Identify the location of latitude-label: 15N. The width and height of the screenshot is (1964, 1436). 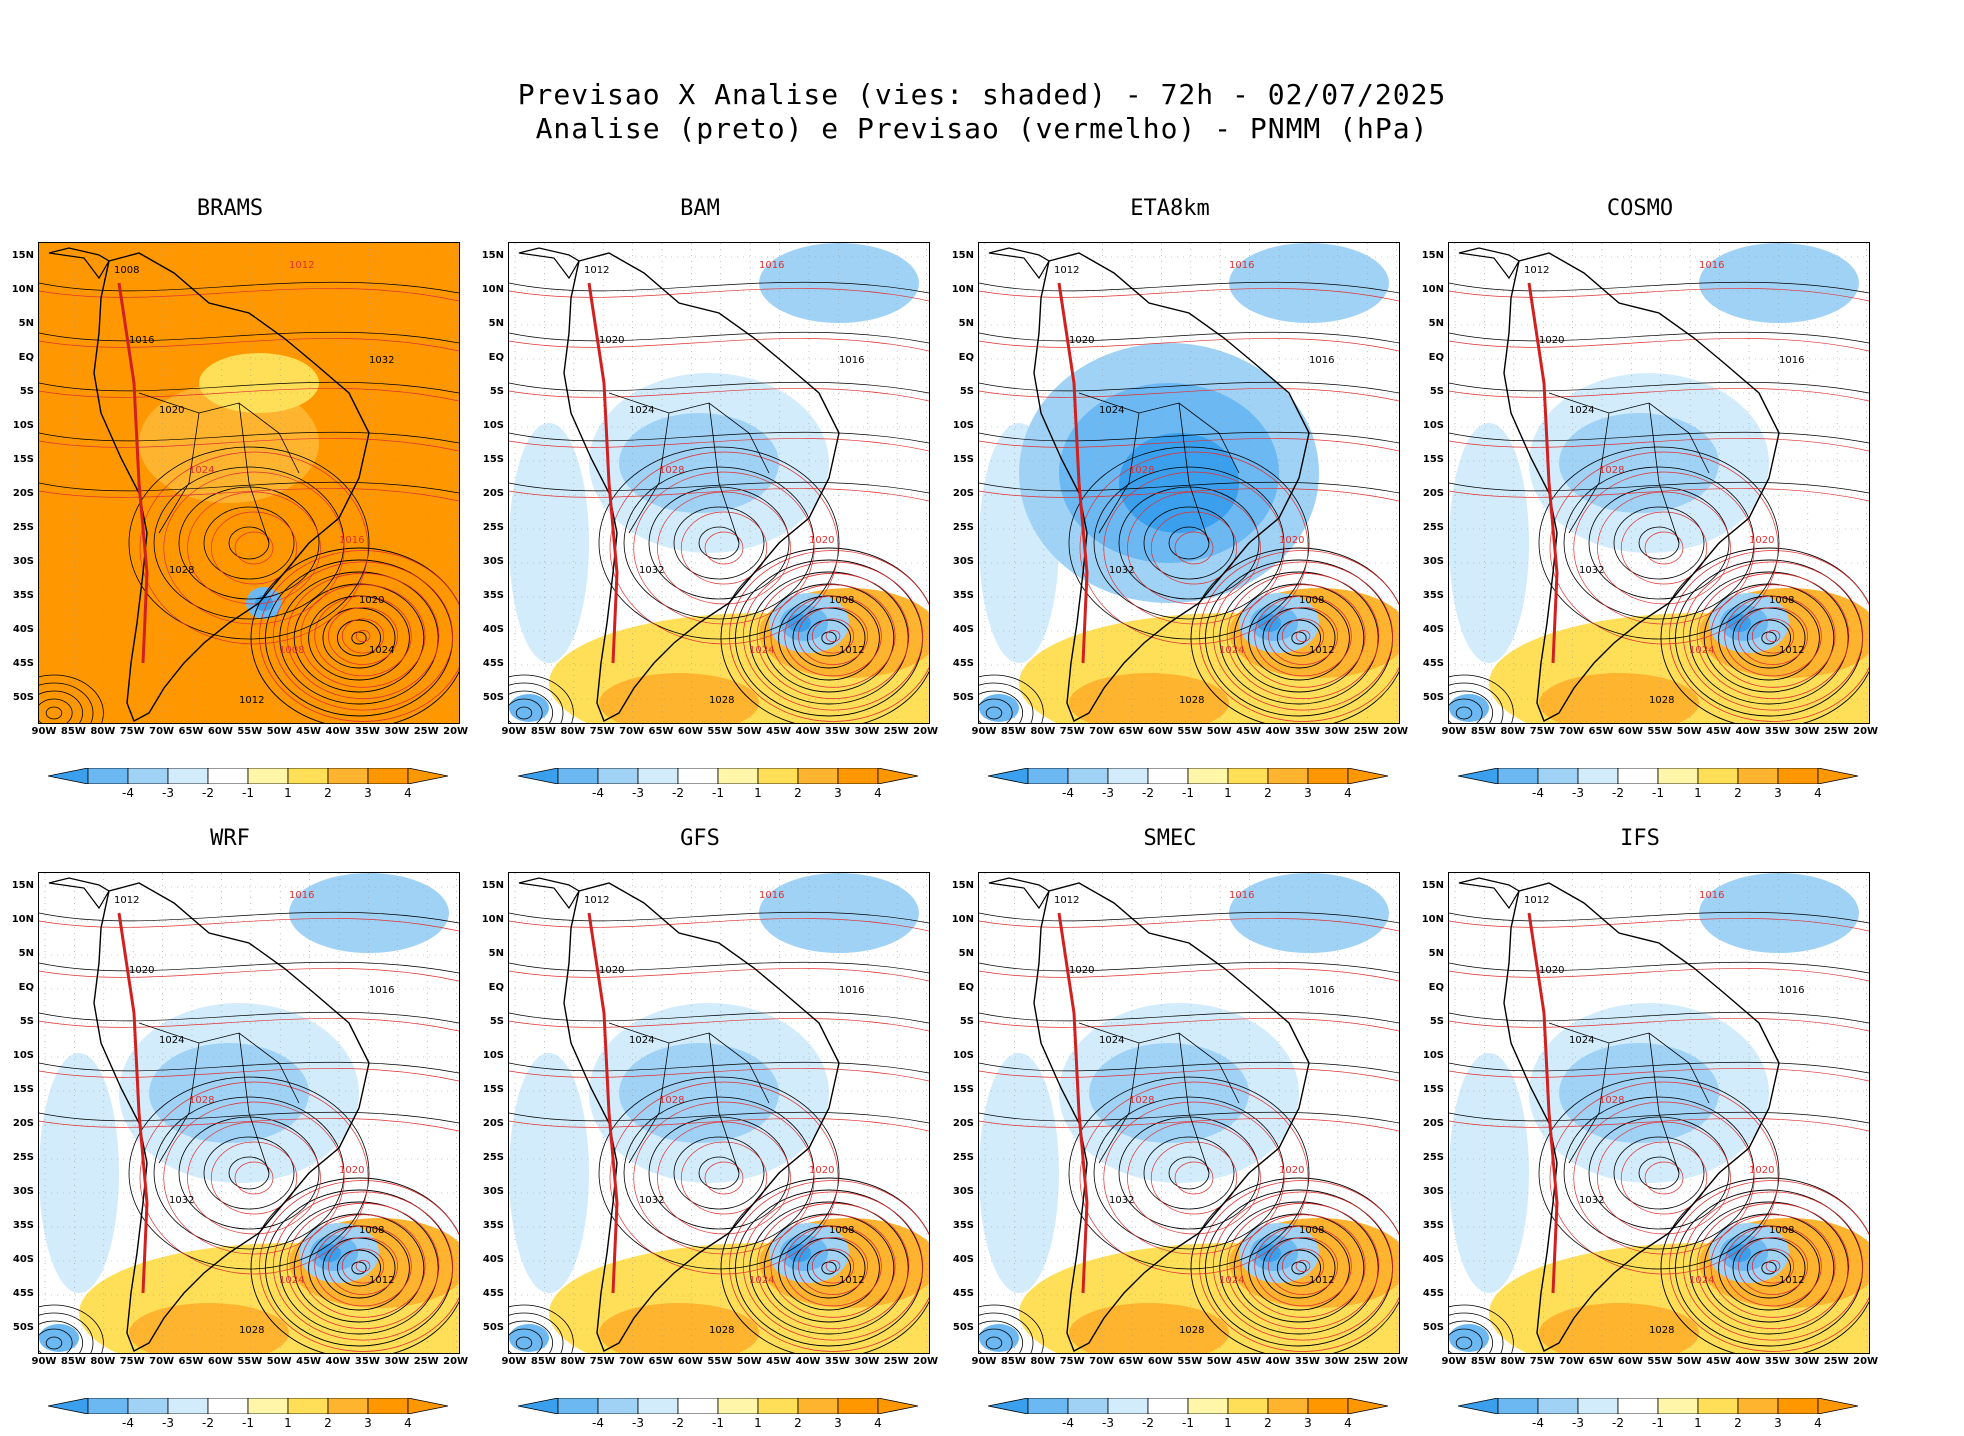
(1432, 255).